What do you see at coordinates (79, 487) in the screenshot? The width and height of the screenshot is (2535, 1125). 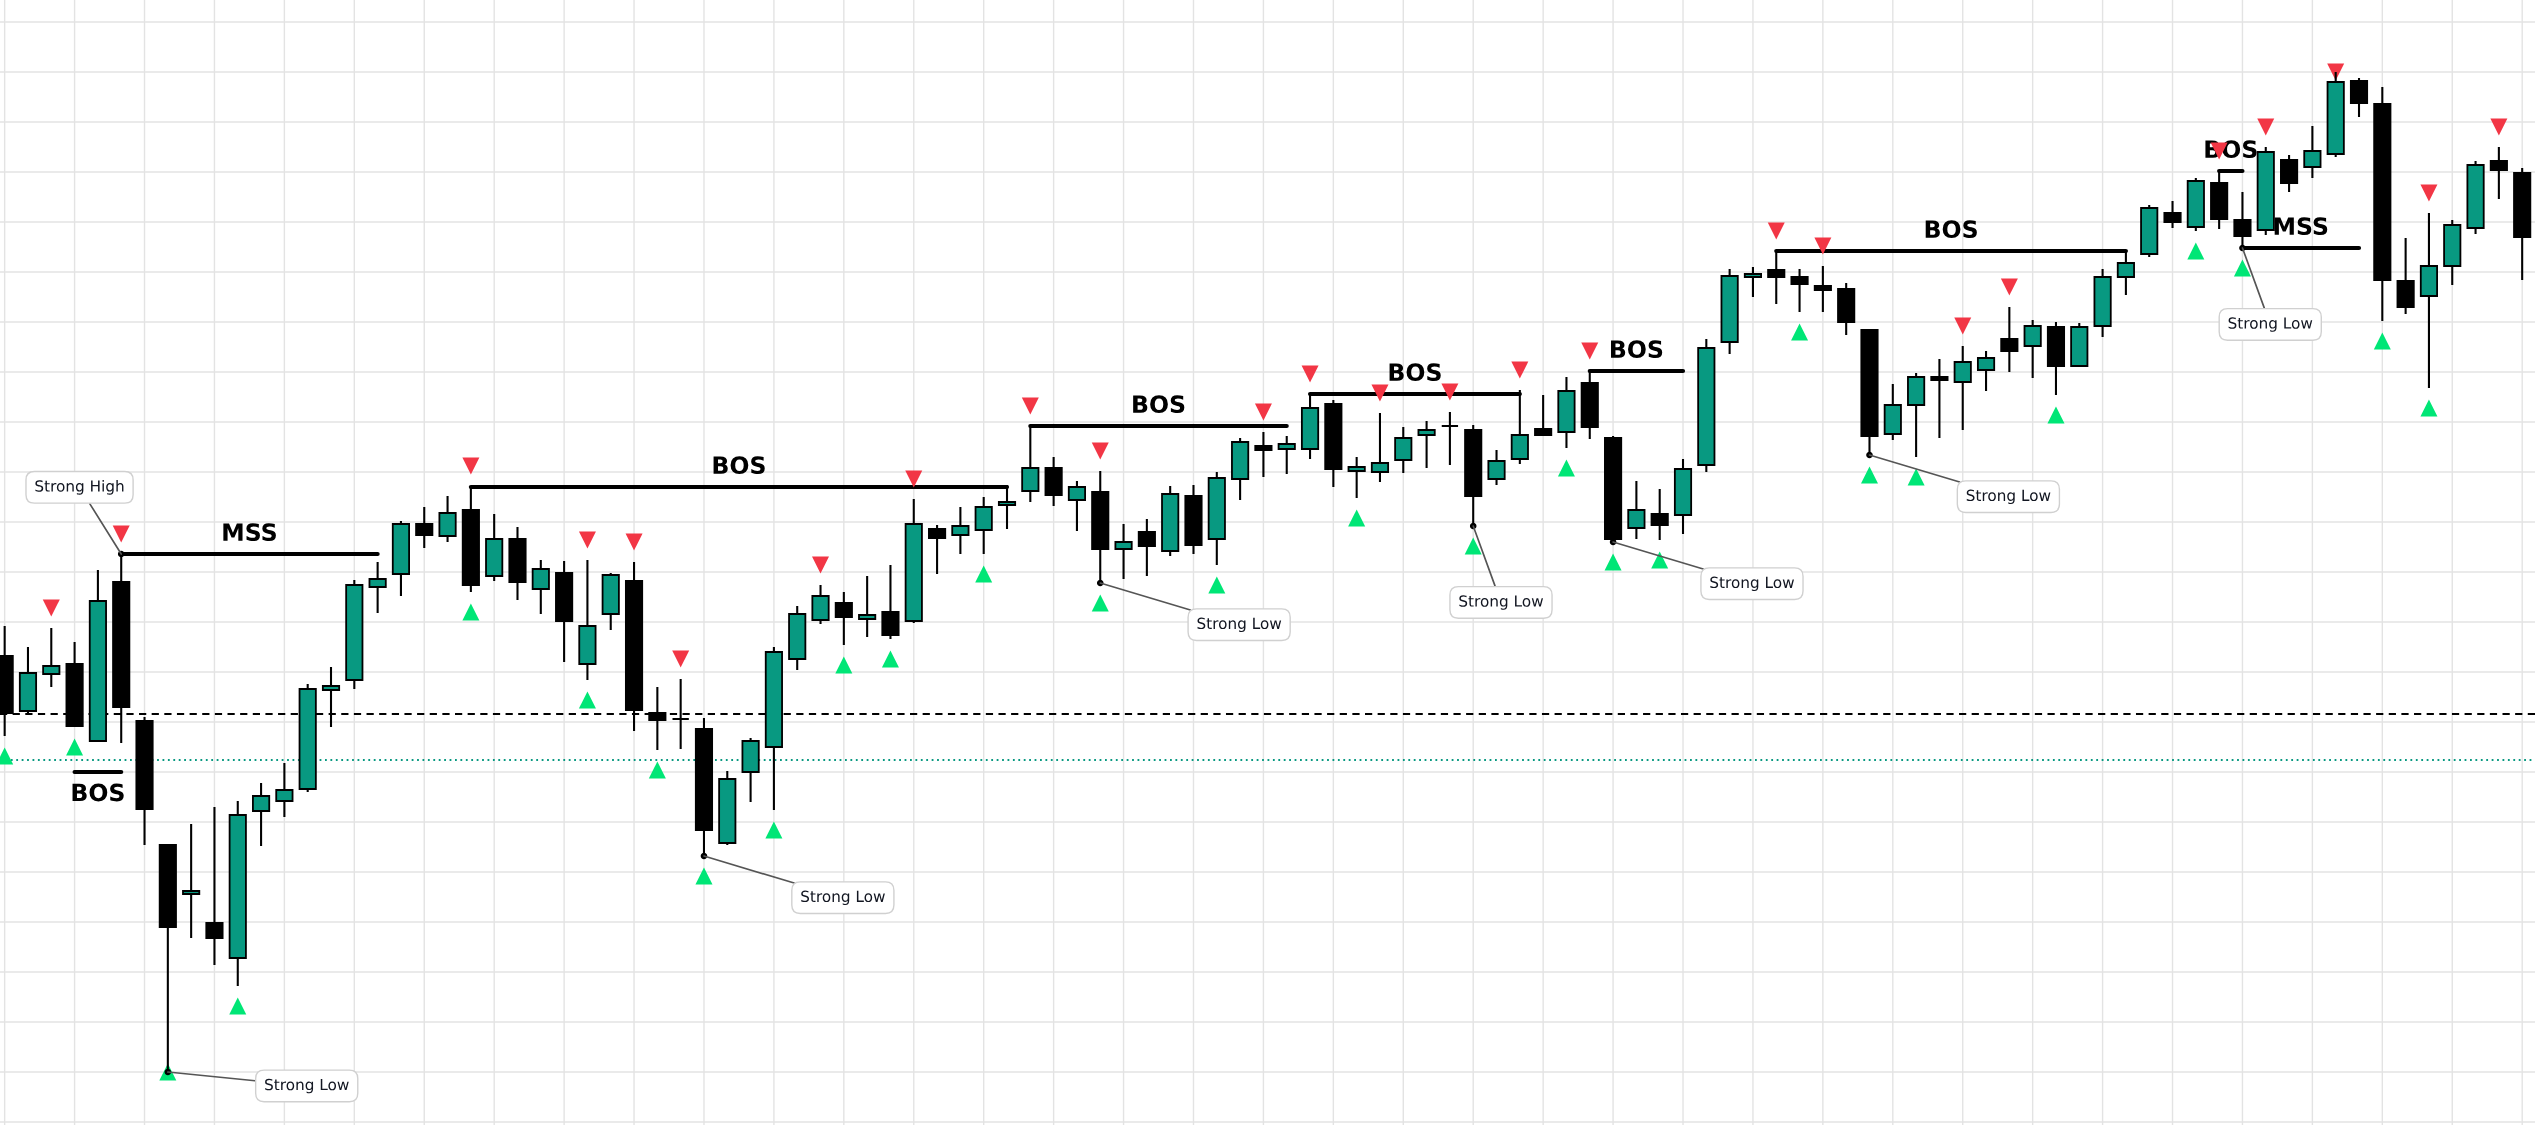 I see `text: Strong High` at bounding box center [79, 487].